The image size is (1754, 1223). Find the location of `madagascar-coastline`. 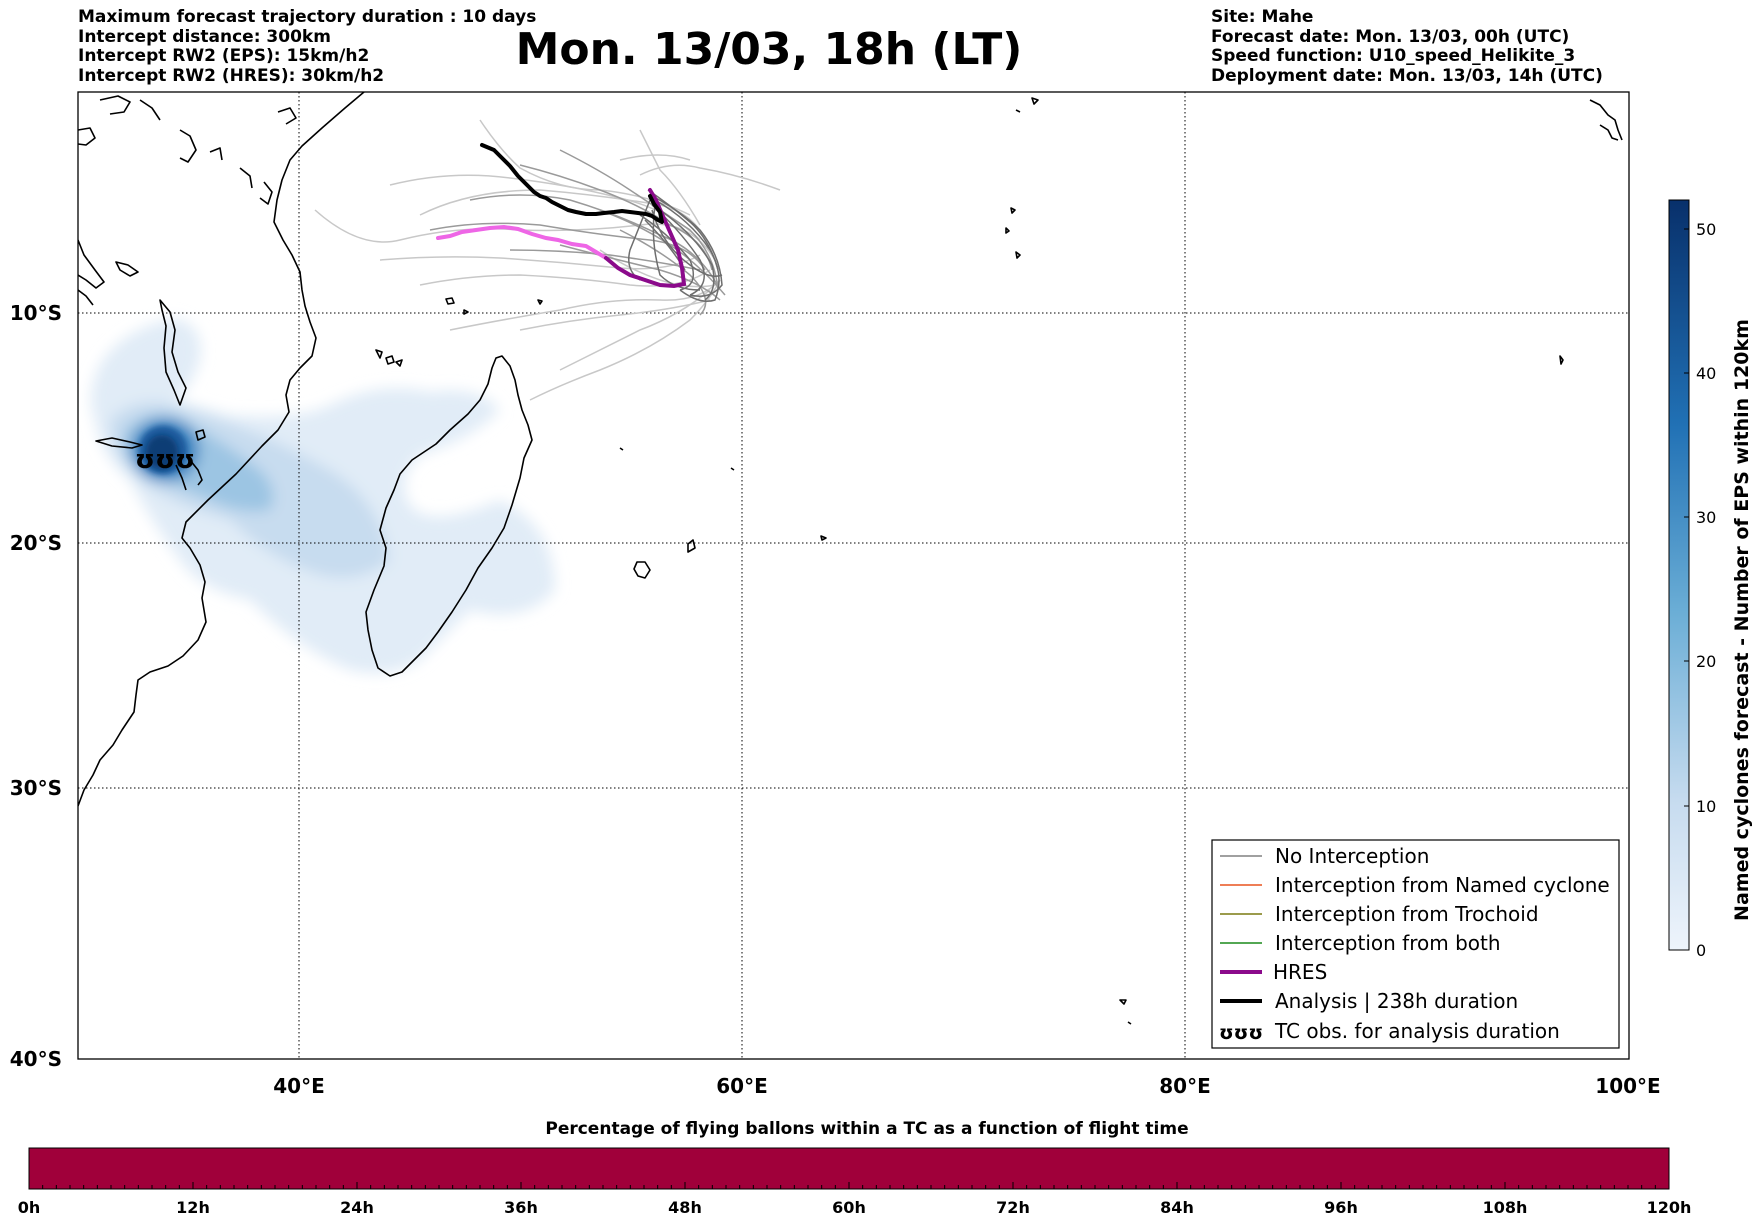

madagascar-coastline is located at coordinates (449, 516).